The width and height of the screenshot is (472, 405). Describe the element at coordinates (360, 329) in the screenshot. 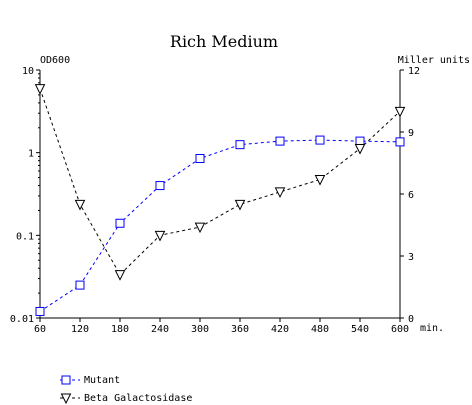

I see `x-tick-label: 540` at that location.